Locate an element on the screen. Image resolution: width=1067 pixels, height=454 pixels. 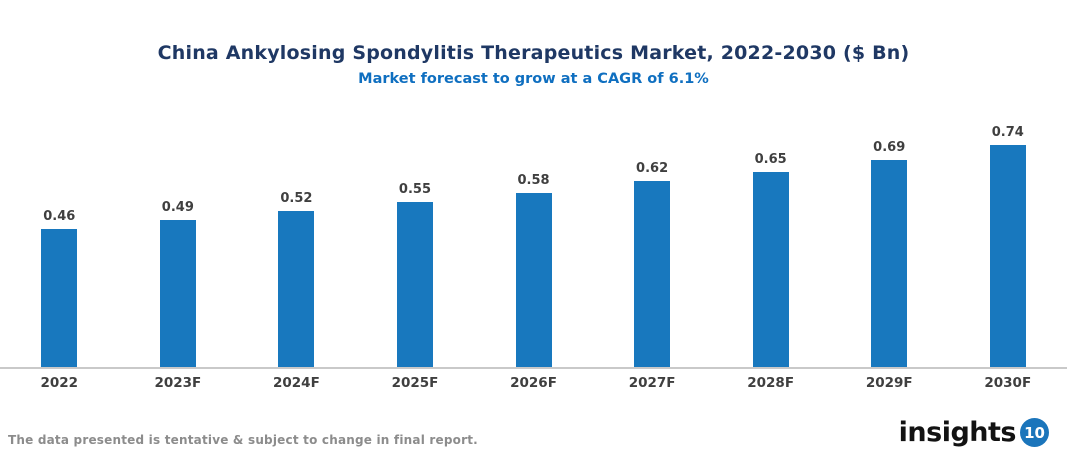
x-axis-label: 2023F is located at coordinates (178, 383).